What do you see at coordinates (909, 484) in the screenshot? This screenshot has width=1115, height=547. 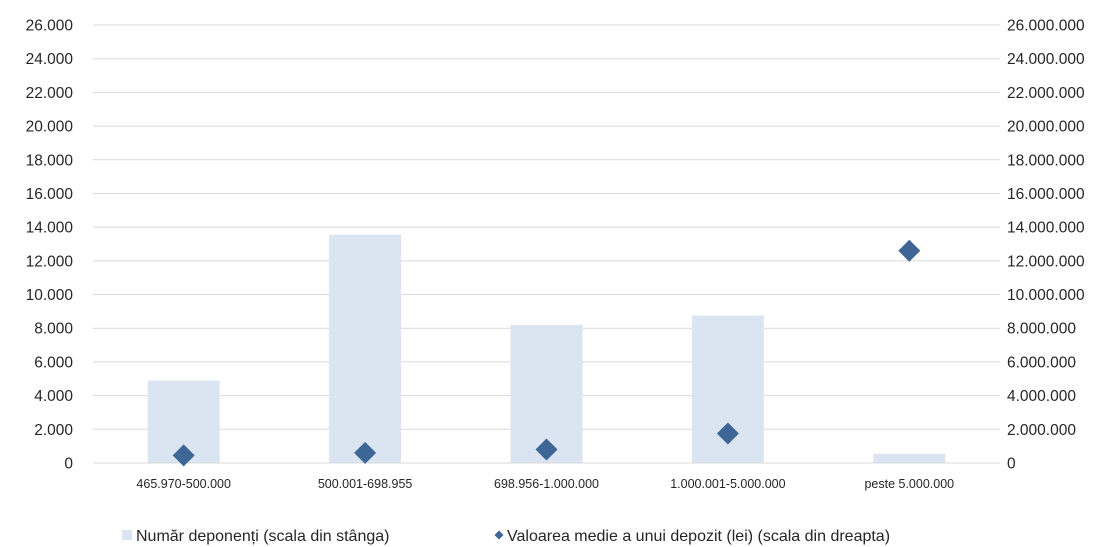 I see `category-label: peste 5.000.000` at bounding box center [909, 484].